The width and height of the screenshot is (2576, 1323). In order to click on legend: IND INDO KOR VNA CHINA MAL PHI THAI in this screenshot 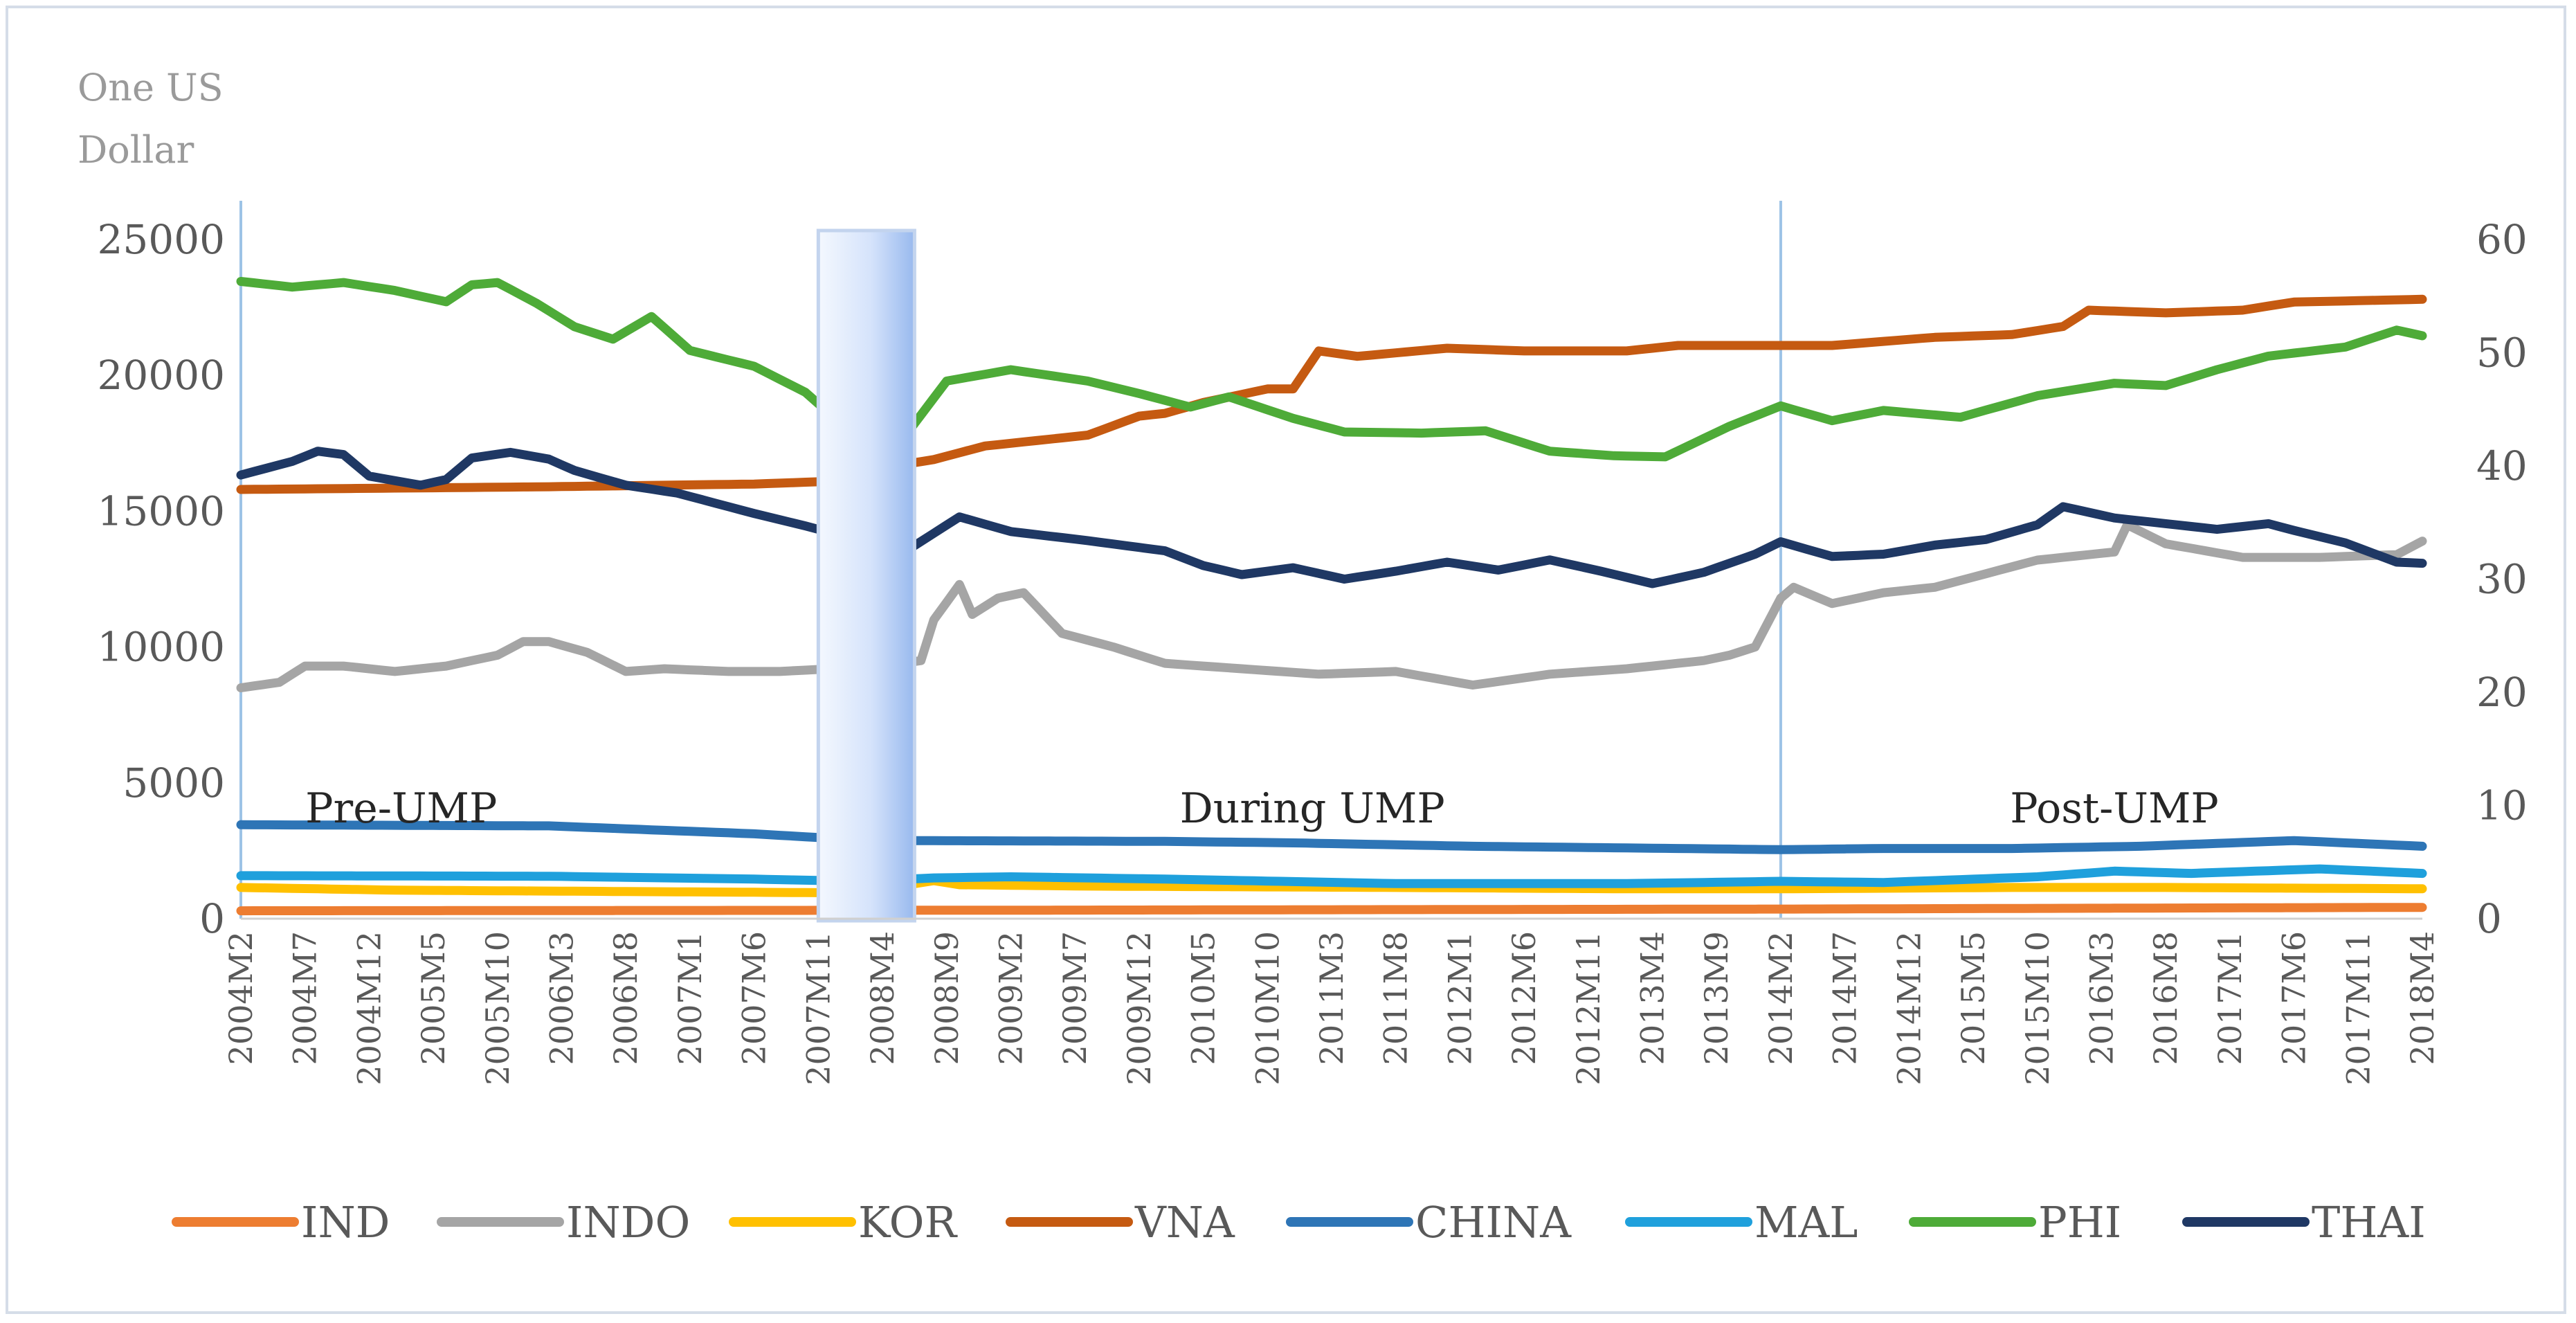, I will do `click(1299, 1222)`.